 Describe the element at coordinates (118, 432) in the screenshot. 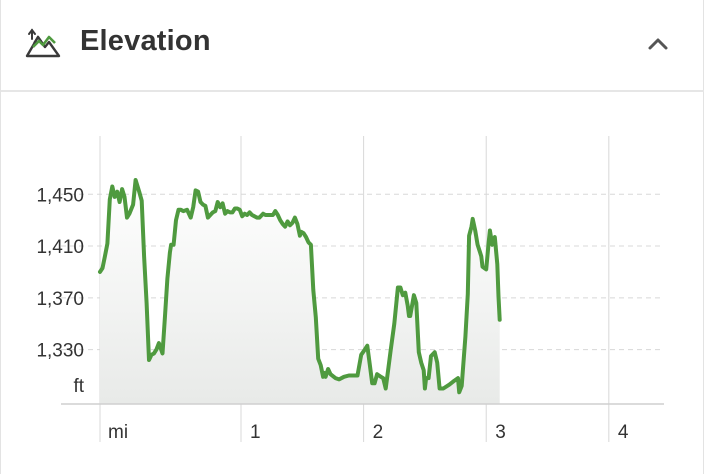

I see `x-unit-label: mi` at that location.